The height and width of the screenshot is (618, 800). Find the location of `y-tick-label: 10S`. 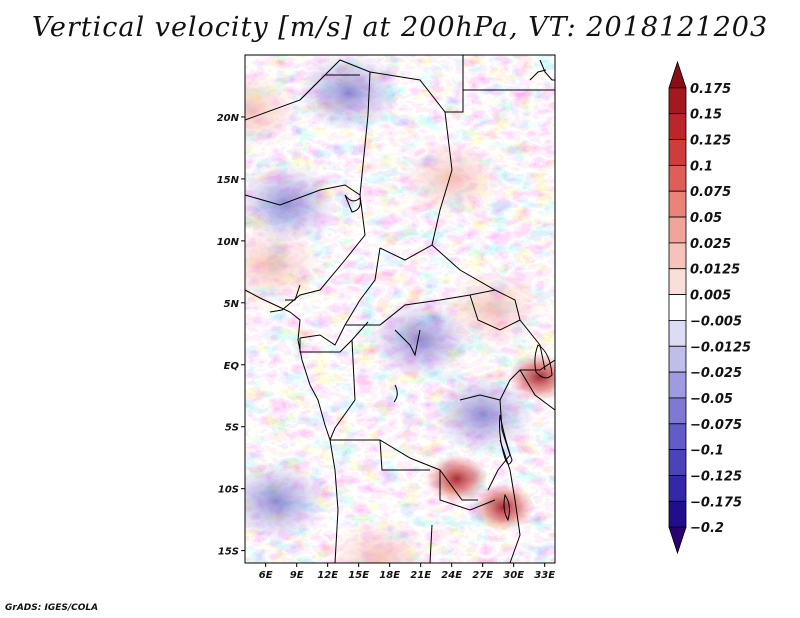

y-tick-label: 10S is located at coordinates (228, 490).